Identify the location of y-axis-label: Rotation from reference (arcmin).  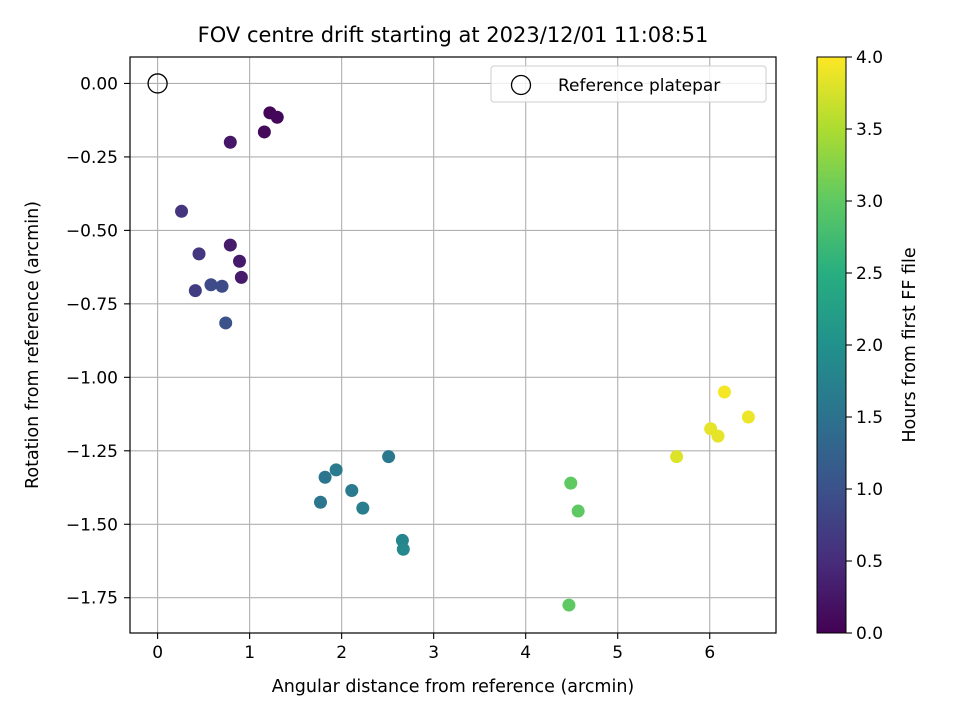
(33, 345).